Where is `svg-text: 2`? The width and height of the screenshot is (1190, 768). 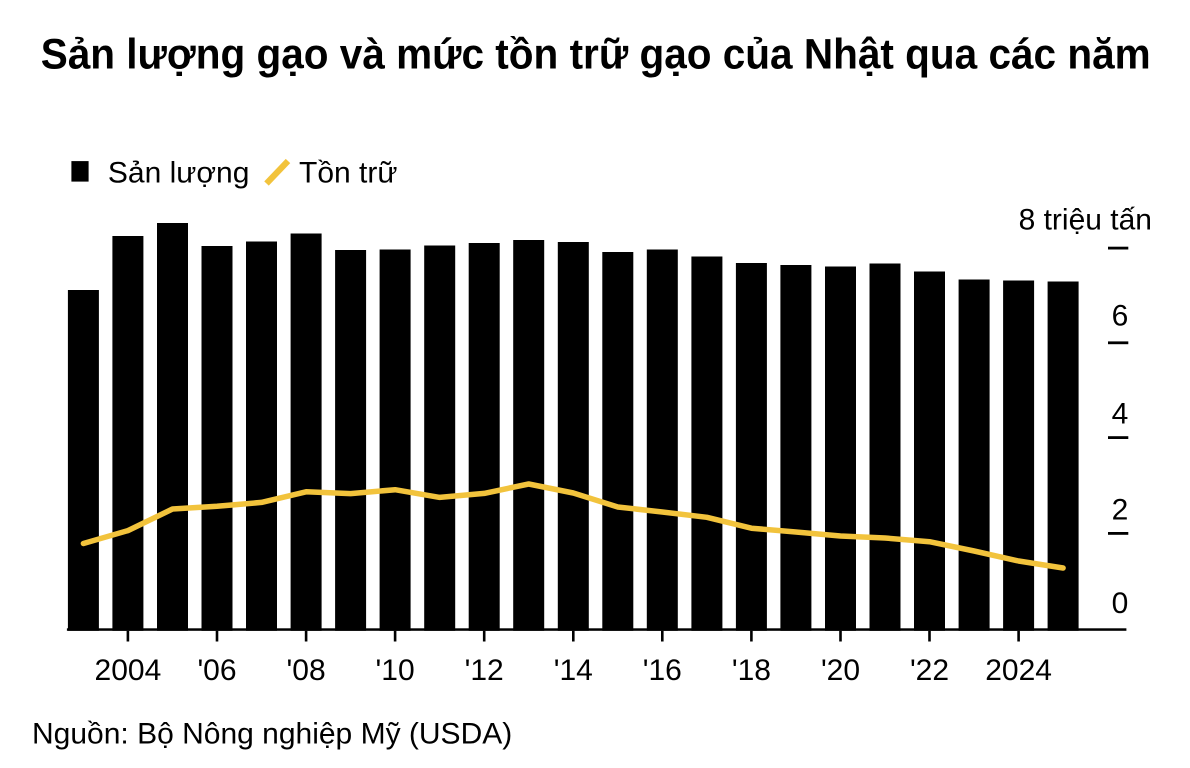
svg-text: 2 is located at coordinates (1120, 509).